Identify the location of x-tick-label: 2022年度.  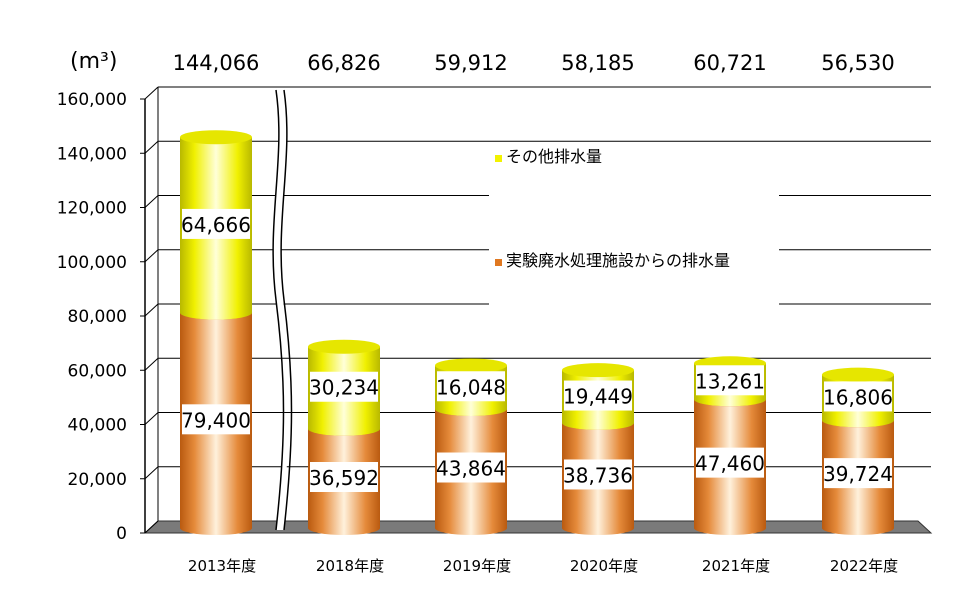
(864, 566).